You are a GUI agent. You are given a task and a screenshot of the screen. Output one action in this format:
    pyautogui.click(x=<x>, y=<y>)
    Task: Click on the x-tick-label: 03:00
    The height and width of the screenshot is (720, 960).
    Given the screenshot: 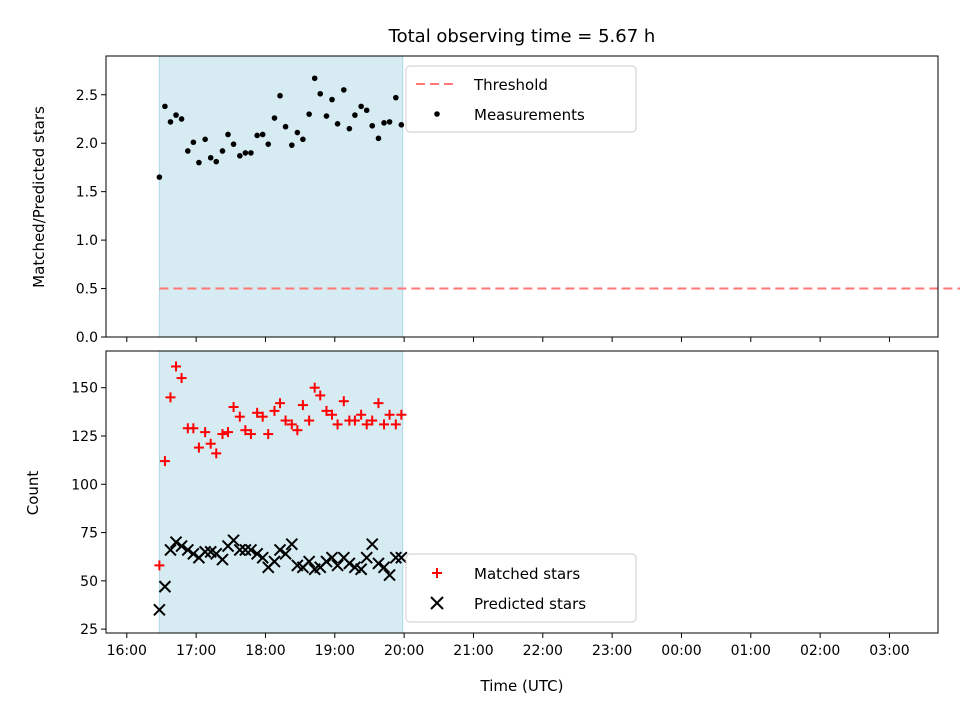 What is the action you would take?
    pyautogui.click(x=889, y=651)
    